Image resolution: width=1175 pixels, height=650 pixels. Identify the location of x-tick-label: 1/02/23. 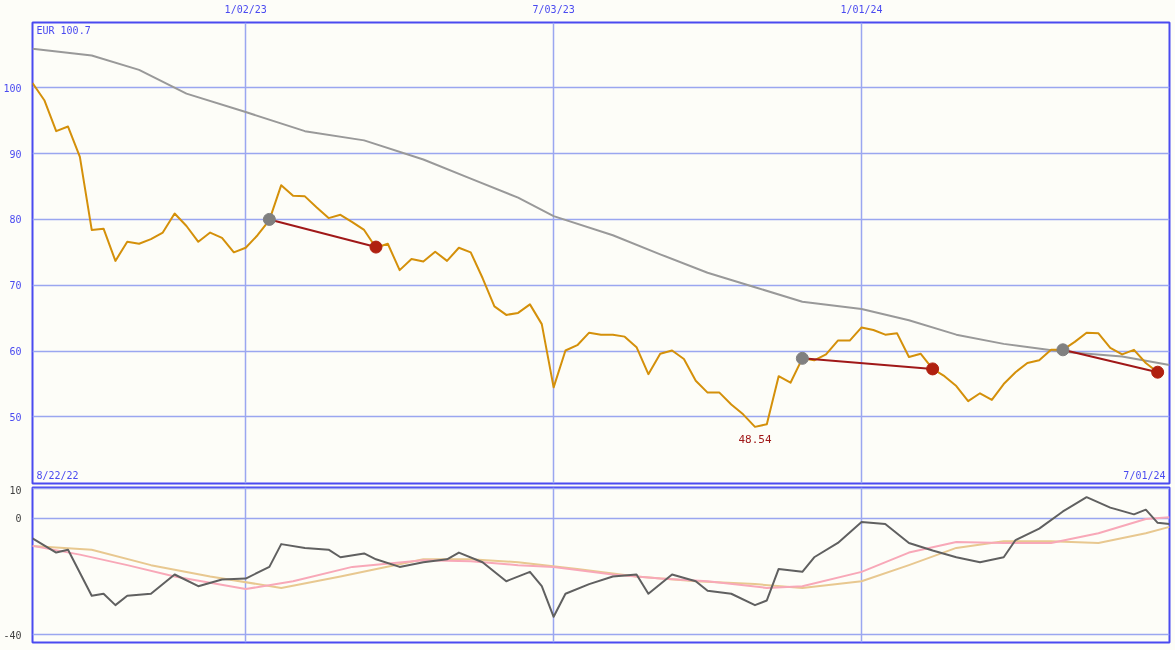
(245, 9).